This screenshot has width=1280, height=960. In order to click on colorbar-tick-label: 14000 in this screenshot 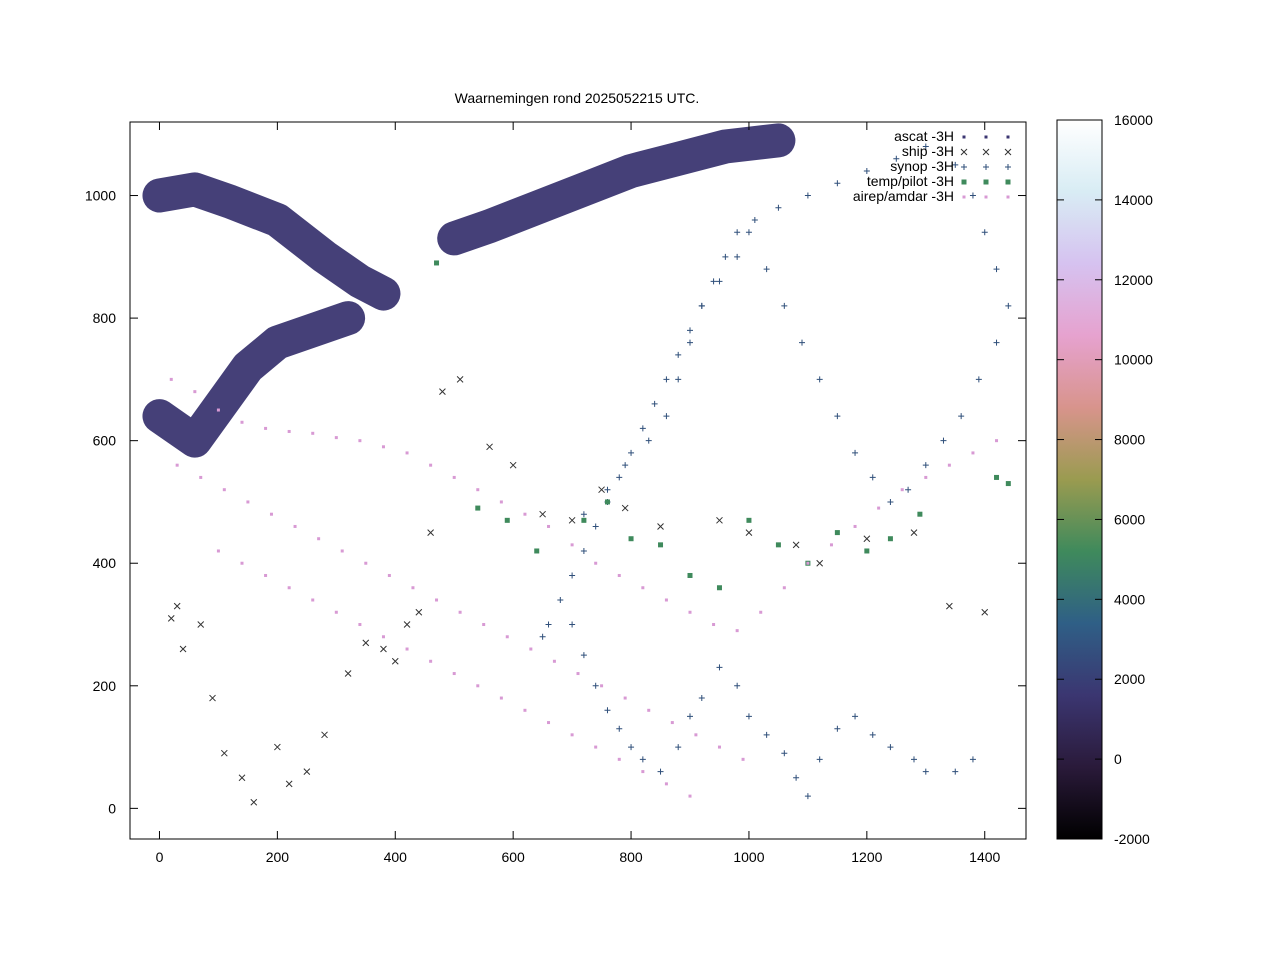, I will do `click(1133, 200)`.